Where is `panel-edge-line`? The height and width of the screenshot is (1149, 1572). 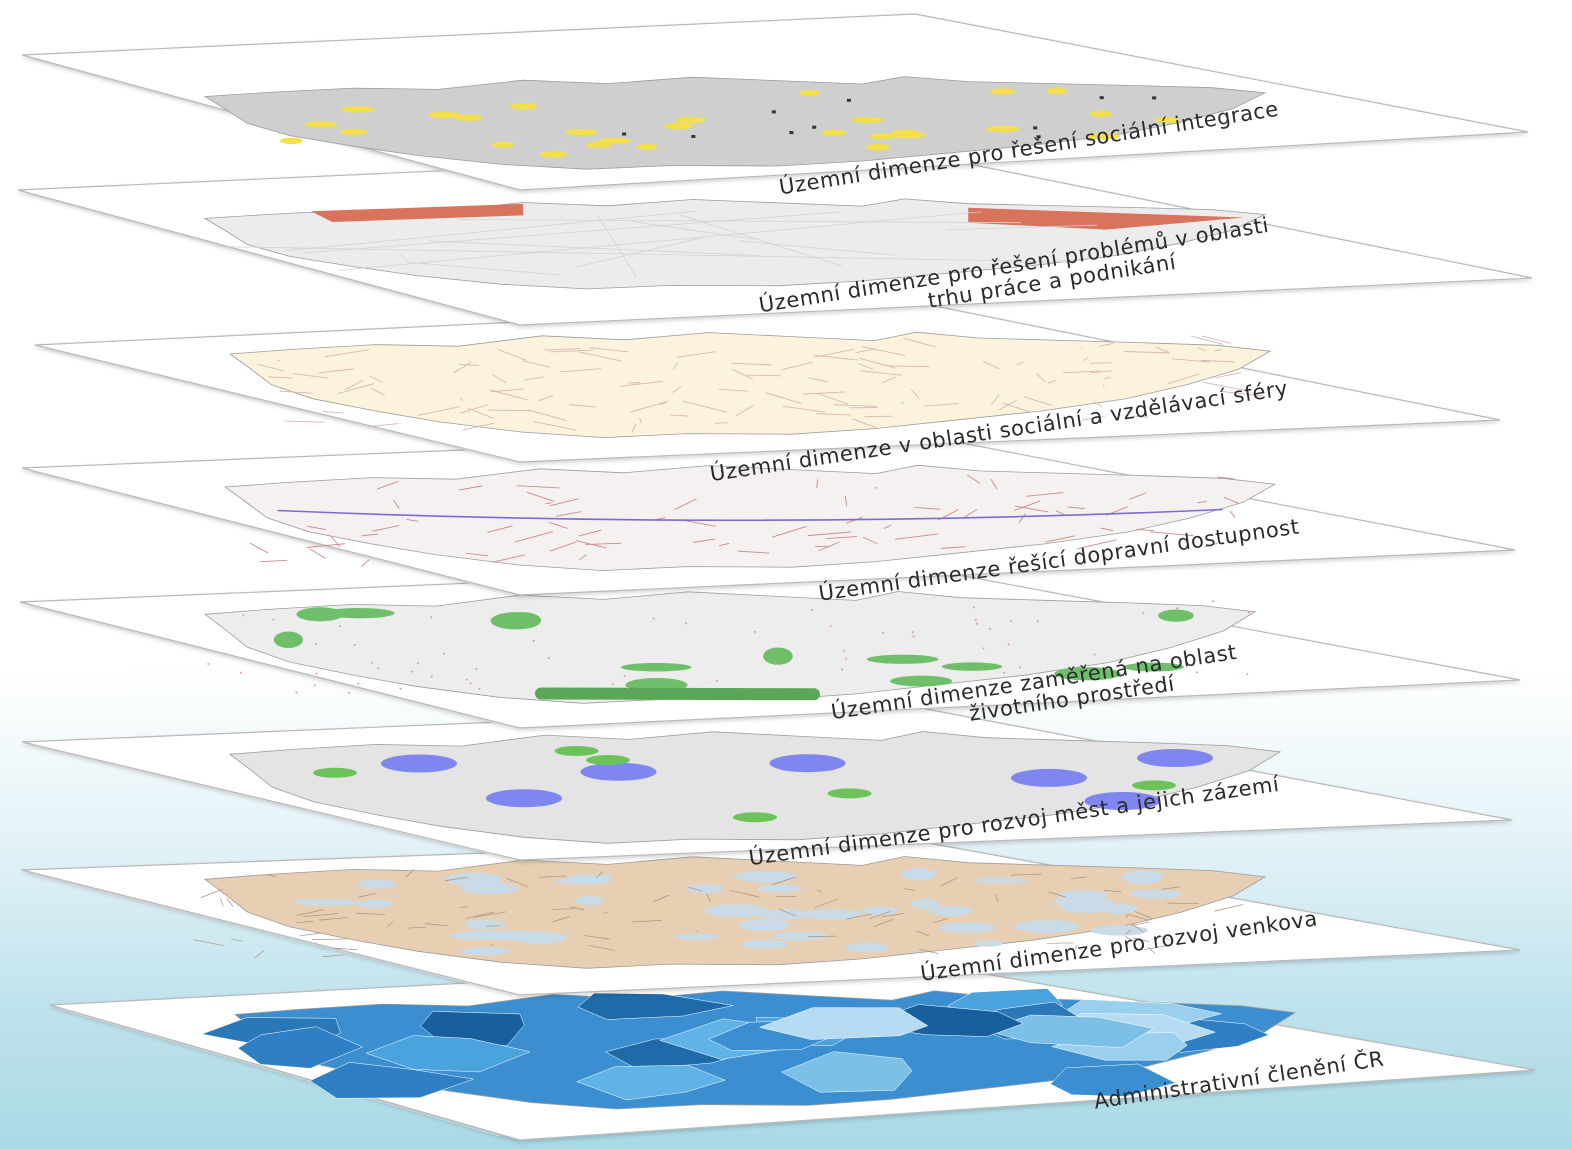 panel-edge-line is located at coordinates (265, 665).